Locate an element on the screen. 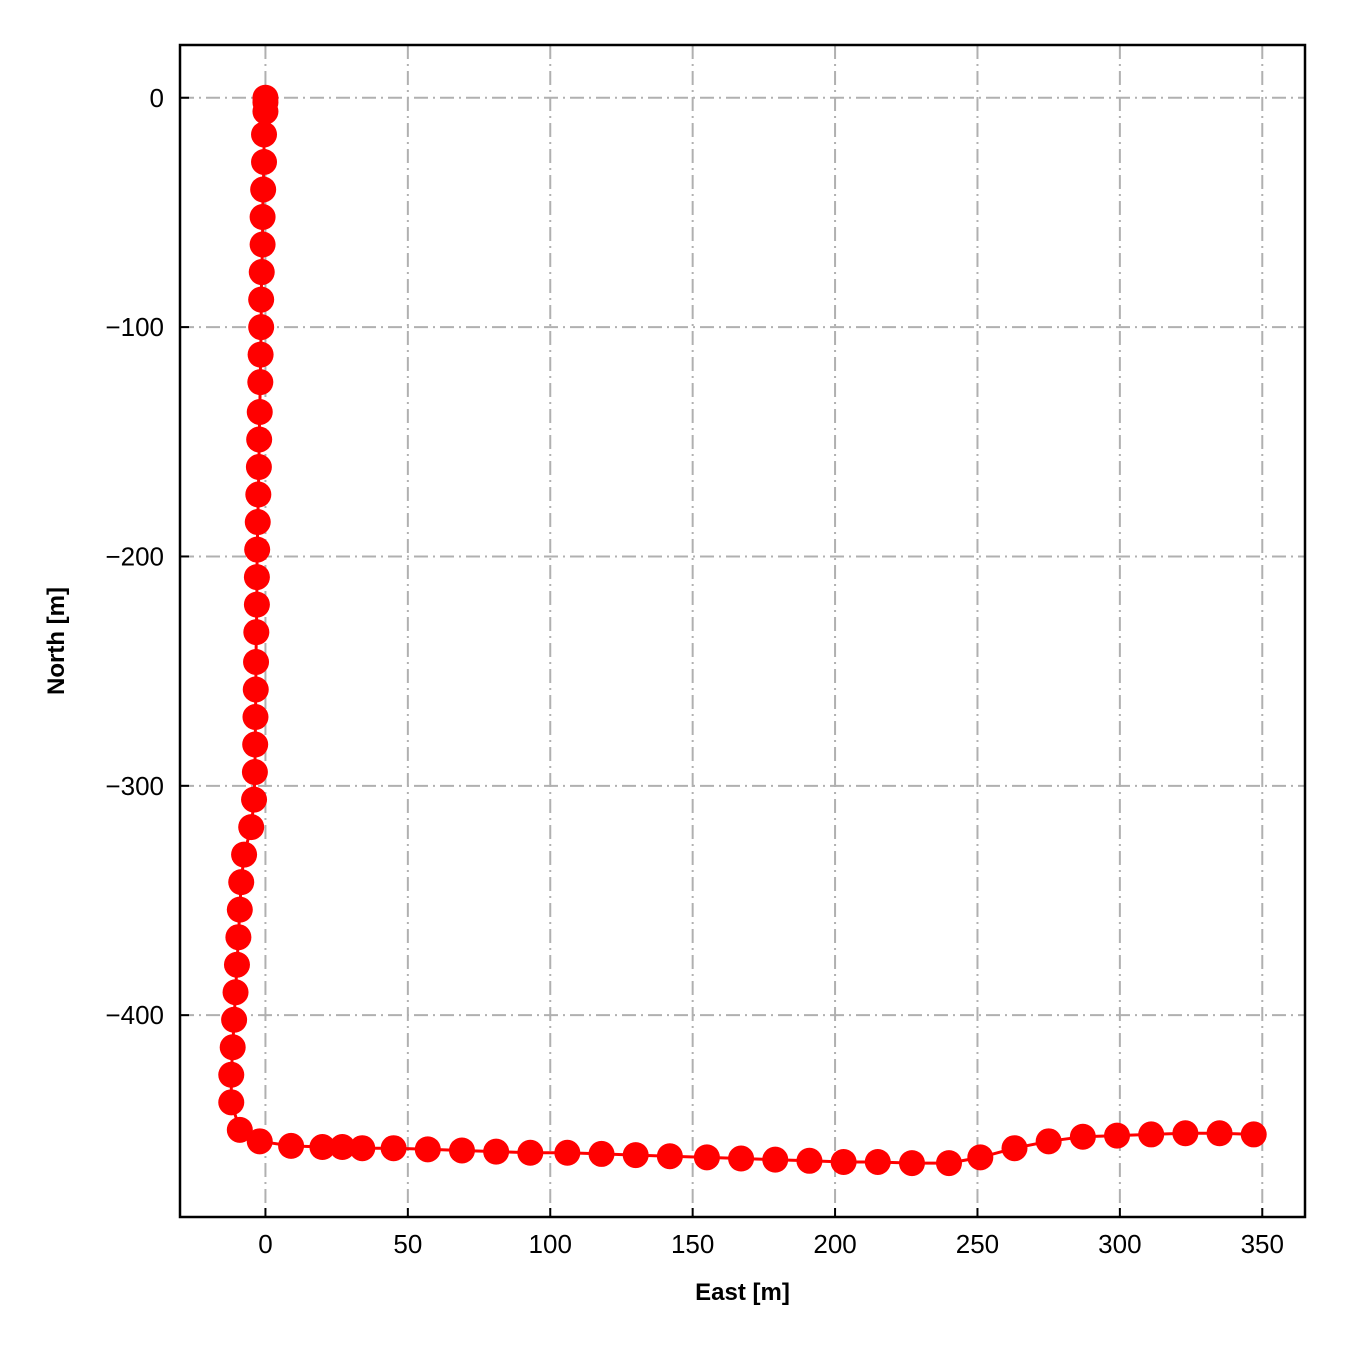 The height and width of the screenshot is (1350, 1350). x-tick-label: 50 is located at coordinates (407, 1244).